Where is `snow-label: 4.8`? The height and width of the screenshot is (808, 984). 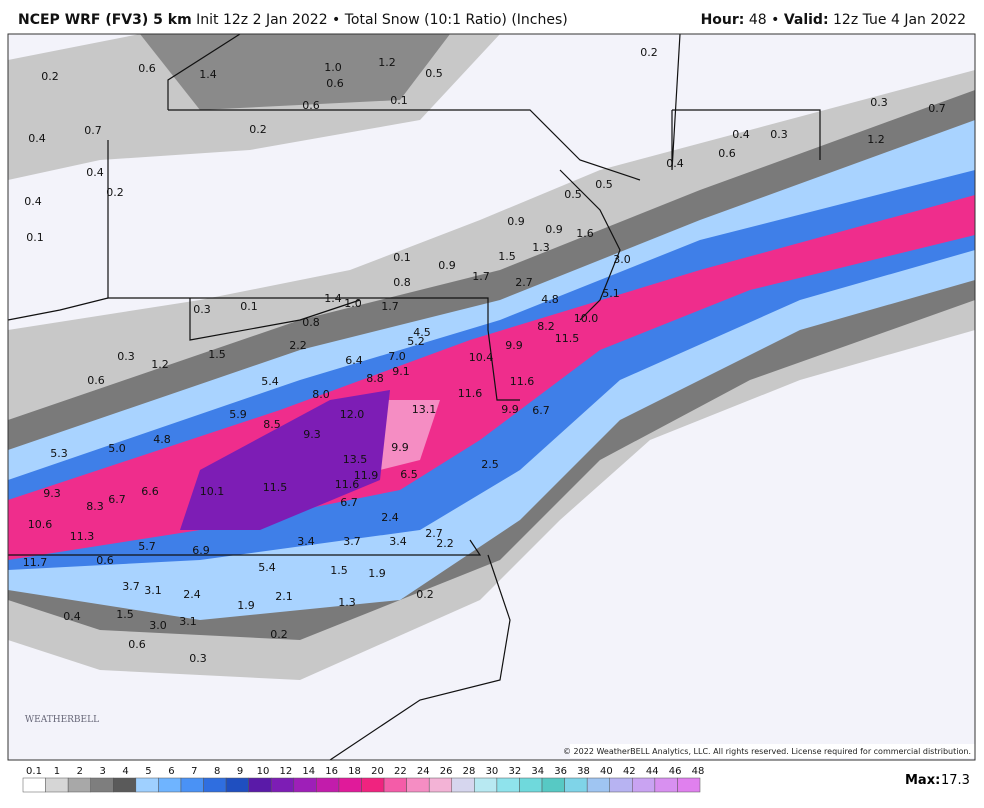 snow-label: 4.8 is located at coordinates (550, 299).